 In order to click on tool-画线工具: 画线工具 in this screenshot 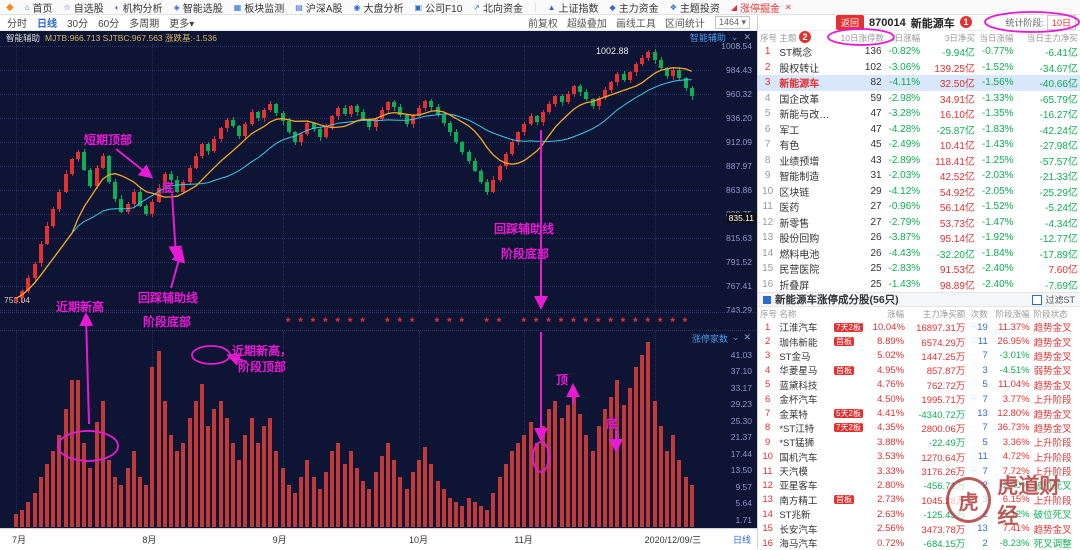, I will do `click(635, 24)`.